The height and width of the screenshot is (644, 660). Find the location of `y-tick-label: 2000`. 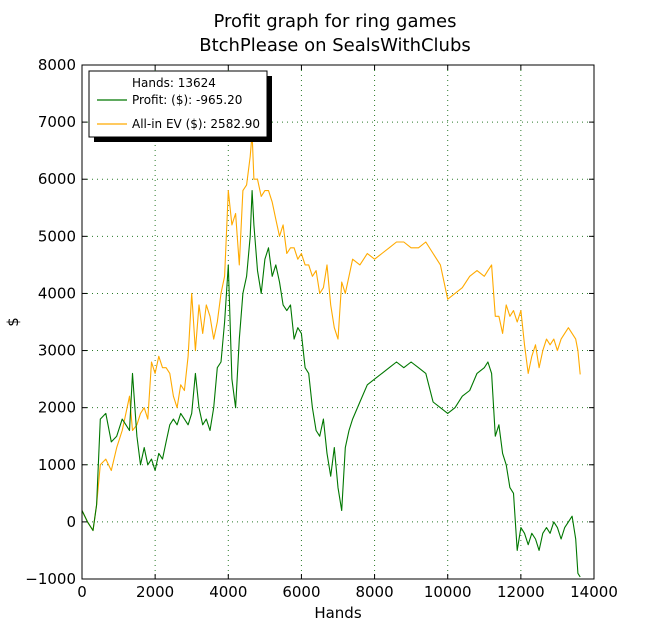

y-tick-label: 2000 is located at coordinates (57, 408).